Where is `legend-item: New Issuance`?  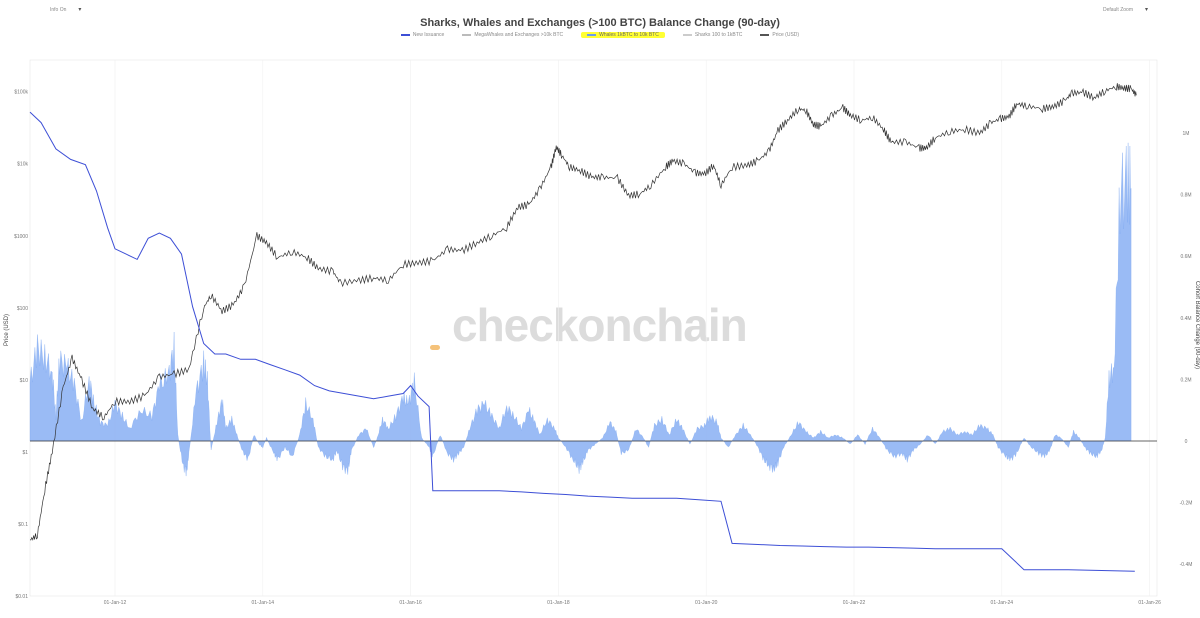 legend-item: New Issuance is located at coordinates (422, 35).